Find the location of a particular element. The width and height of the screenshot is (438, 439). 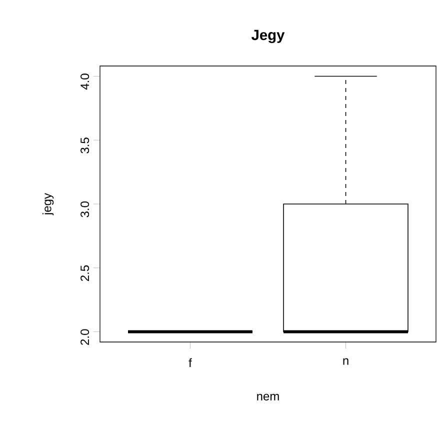

x-tick-label: f is located at coordinates (190, 362).